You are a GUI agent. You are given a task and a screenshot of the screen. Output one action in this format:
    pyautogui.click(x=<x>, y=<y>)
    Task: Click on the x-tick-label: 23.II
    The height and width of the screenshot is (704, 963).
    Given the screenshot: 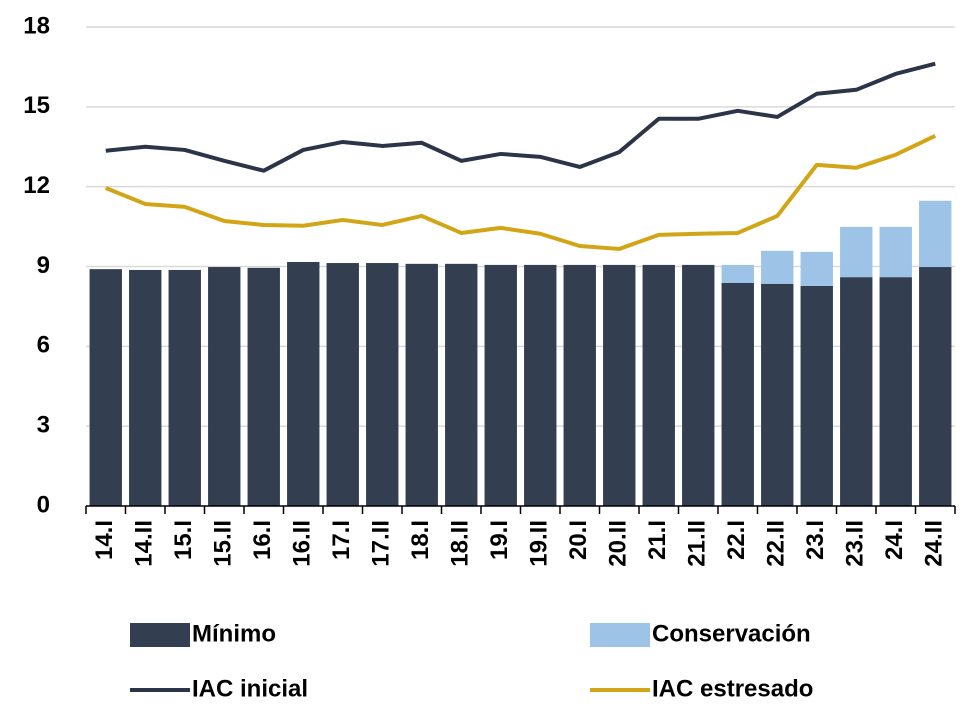 What is the action you would take?
    pyautogui.click(x=855, y=543)
    